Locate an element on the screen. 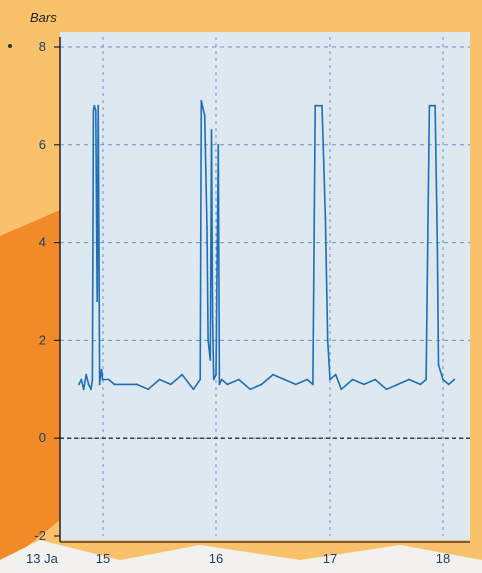 The image size is (482, 573). y-tick-label: -2 is located at coordinates (40, 535).